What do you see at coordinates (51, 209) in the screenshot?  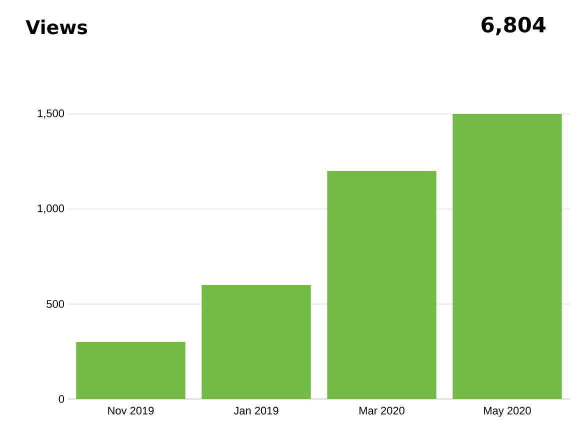 I see `y-tick-label: 1,000` at bounding box center [51, 209].